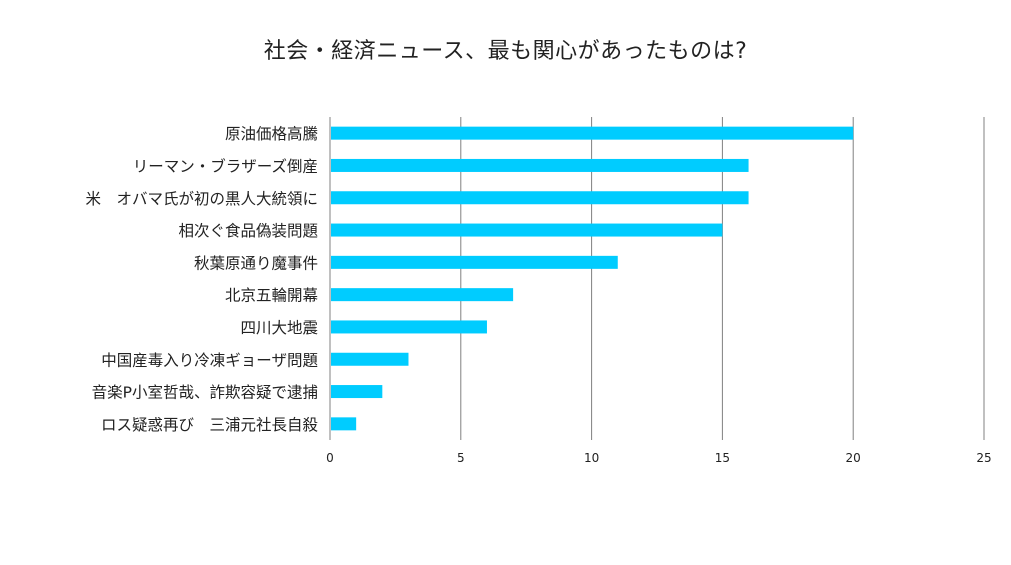 This screenshot has width=1011, height=565. What do you see at coordinates (272, 296) in the screenshot?
I see `category-label: 北京五輪開幕` at bounding box center [272, 296].